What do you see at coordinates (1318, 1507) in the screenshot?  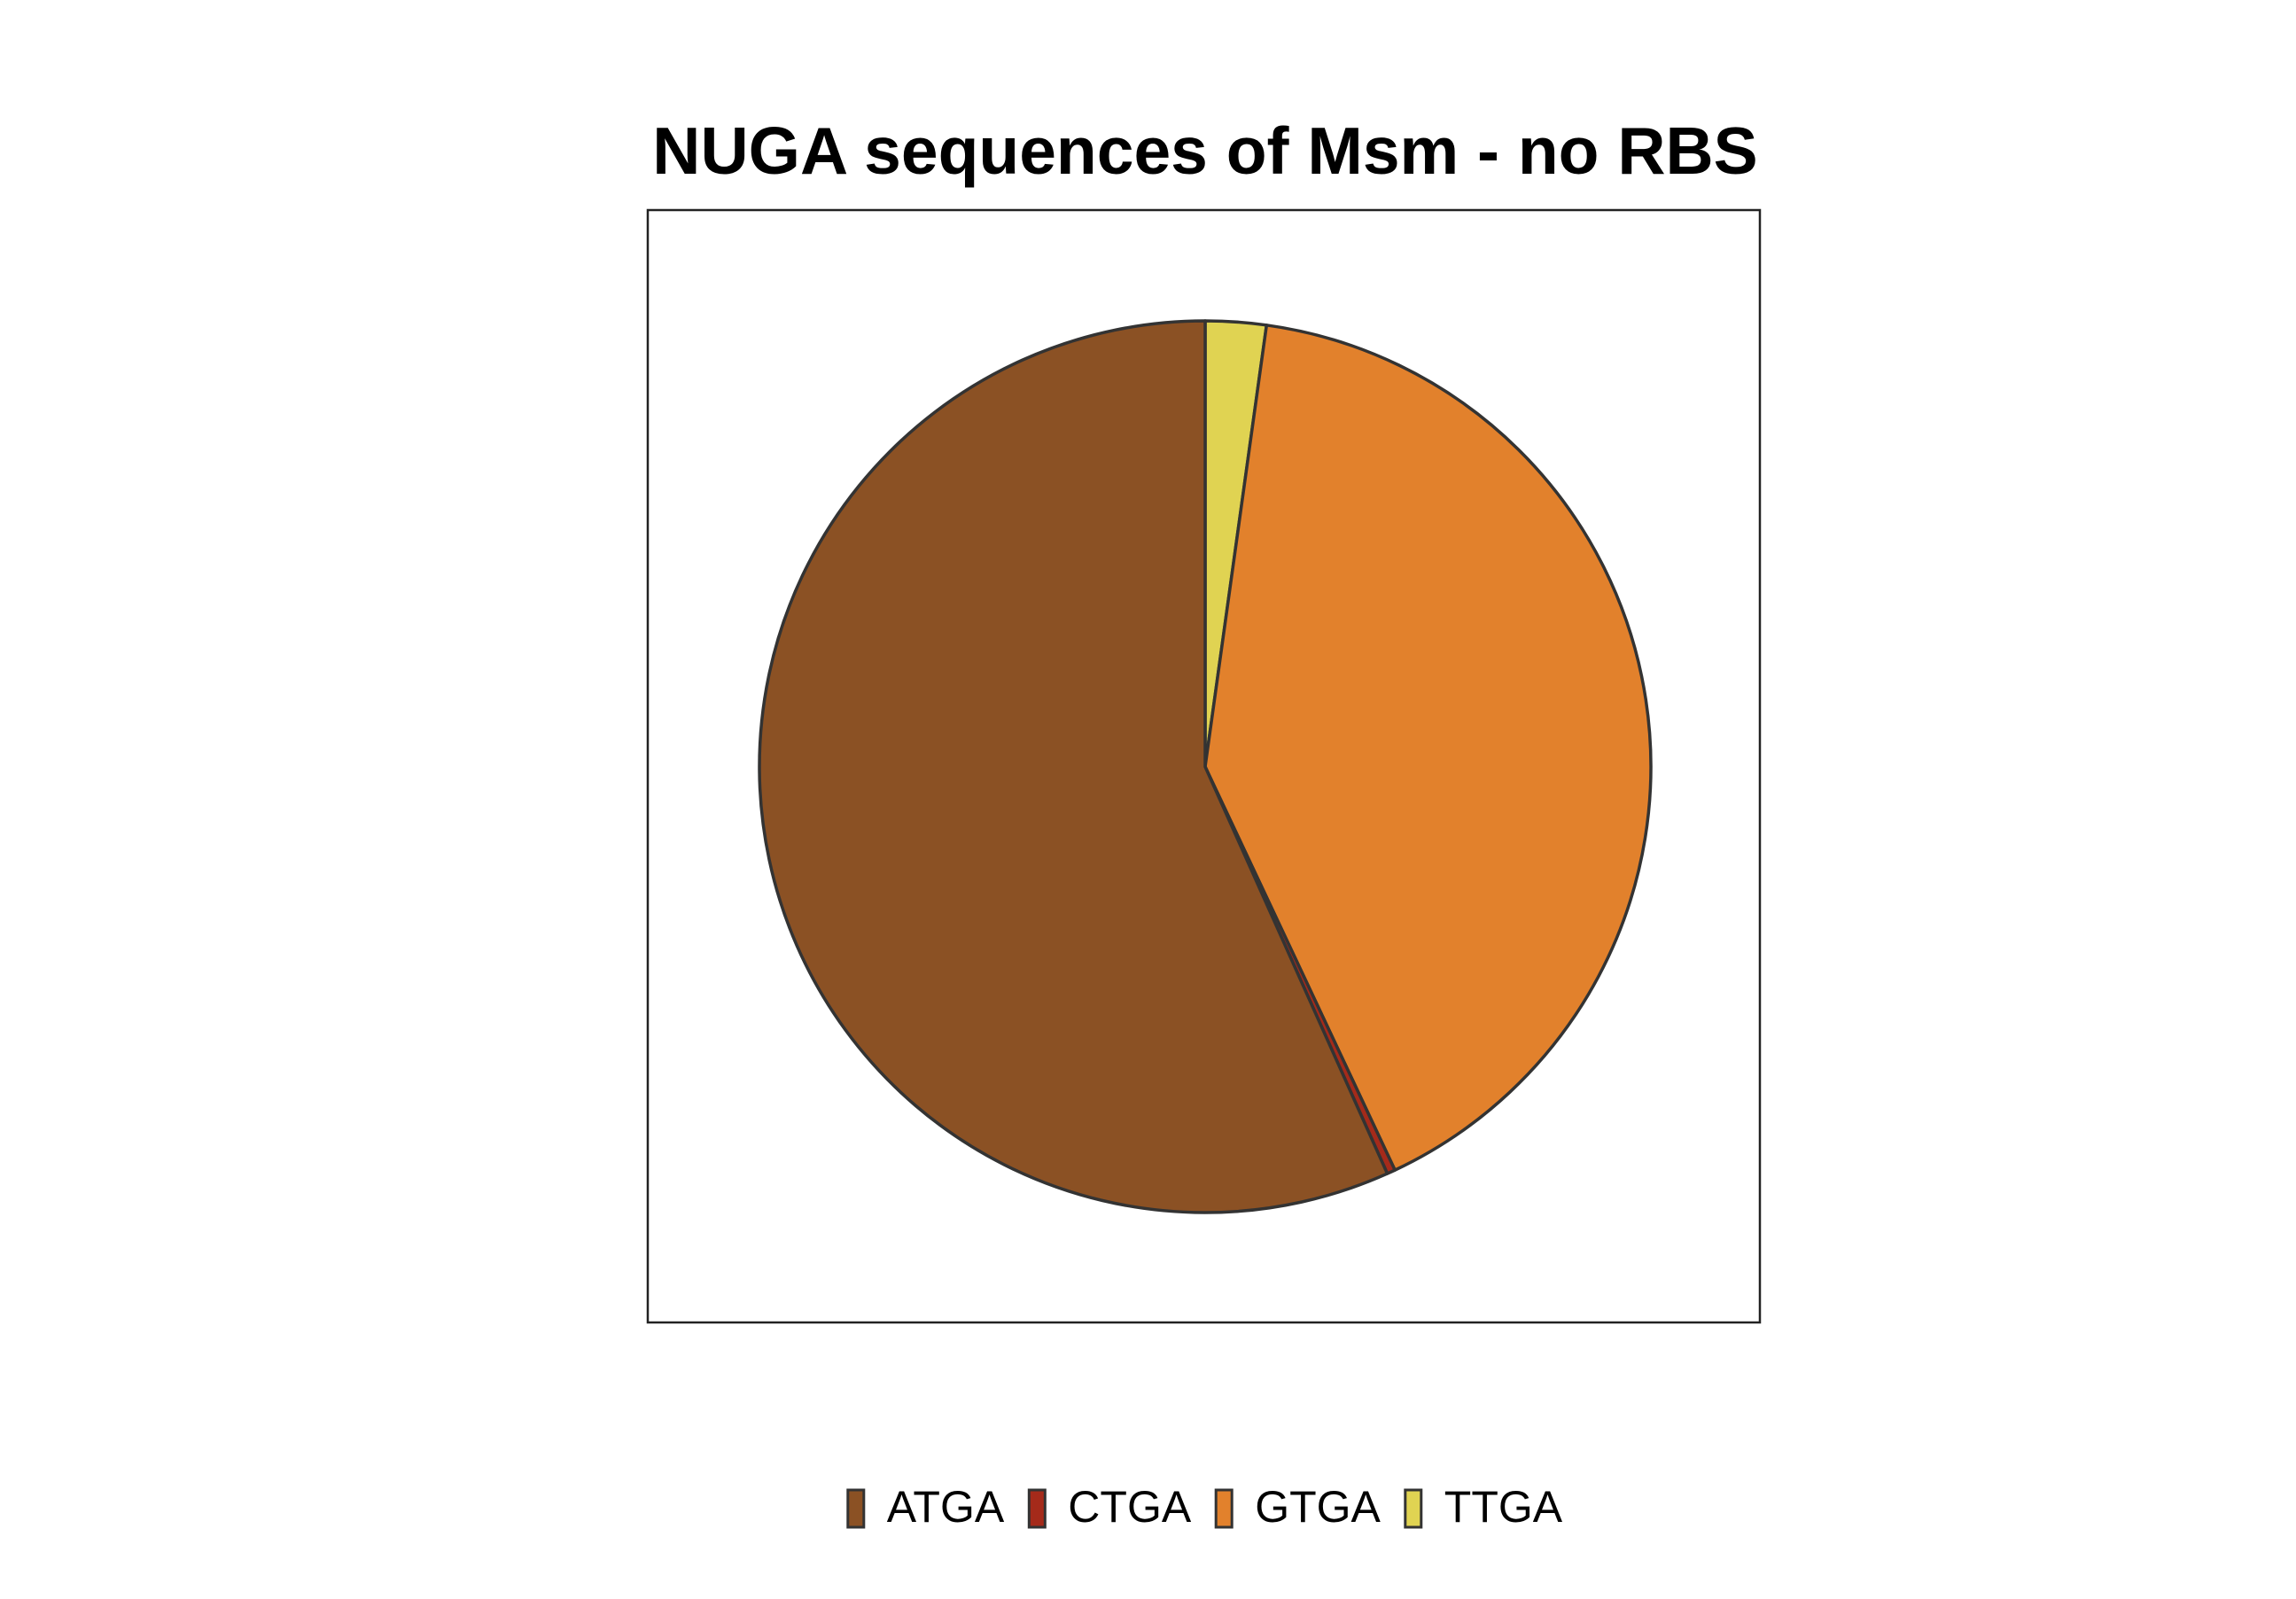 I see `legend-label-gtga: GTGA` at bounding box center [1318, 1507].